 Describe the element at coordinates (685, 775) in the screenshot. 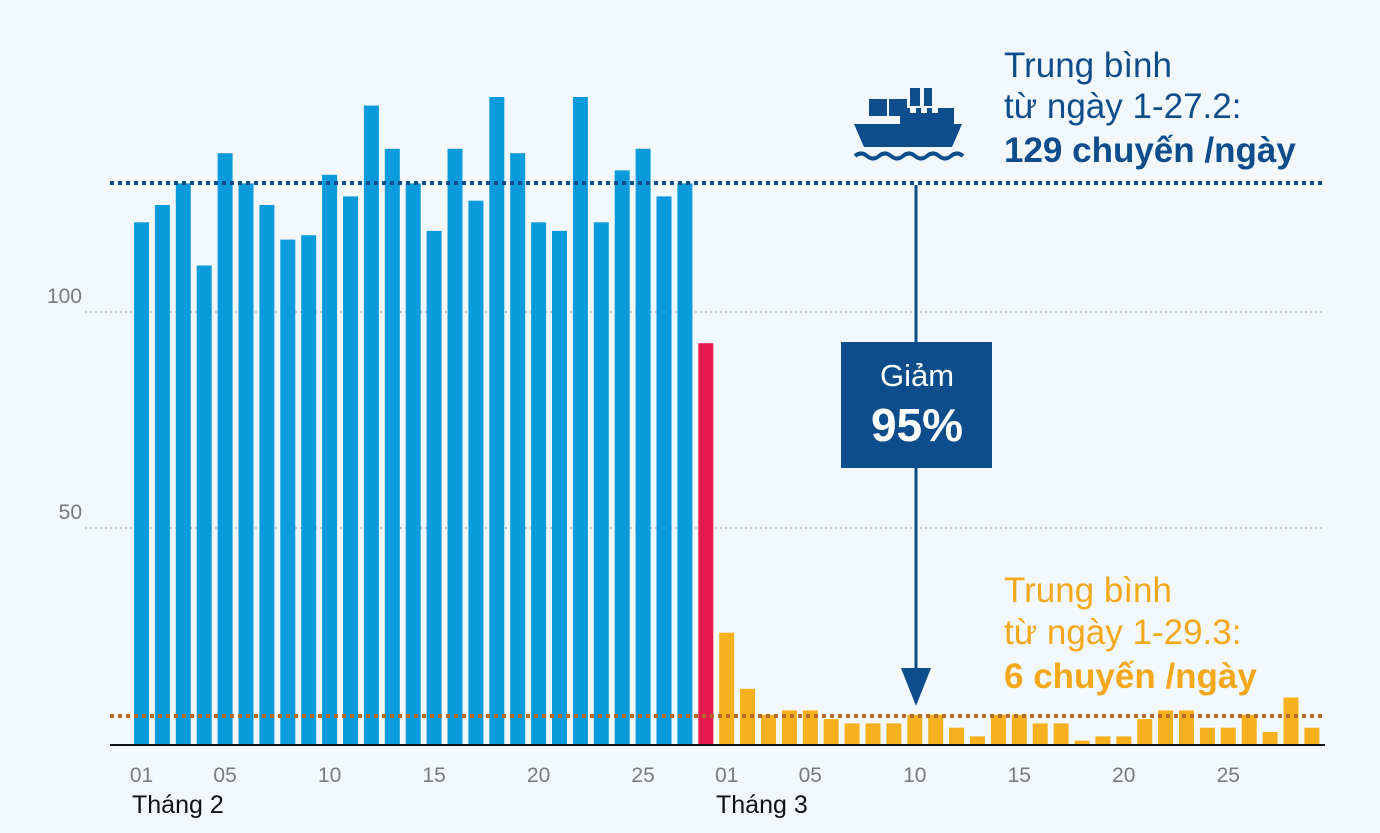

I see `x-ticks-group: 01 05 10 15 20 25 01 05 10 15 20 25` at that location.